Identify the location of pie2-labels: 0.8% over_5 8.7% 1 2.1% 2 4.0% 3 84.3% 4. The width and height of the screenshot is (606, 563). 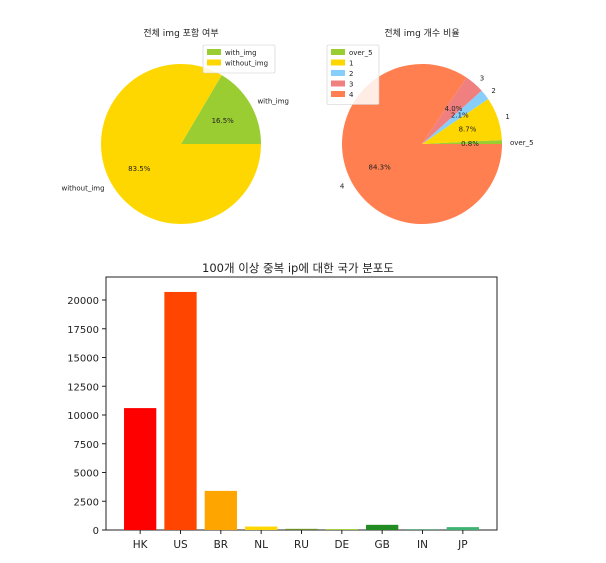
(437, 133).